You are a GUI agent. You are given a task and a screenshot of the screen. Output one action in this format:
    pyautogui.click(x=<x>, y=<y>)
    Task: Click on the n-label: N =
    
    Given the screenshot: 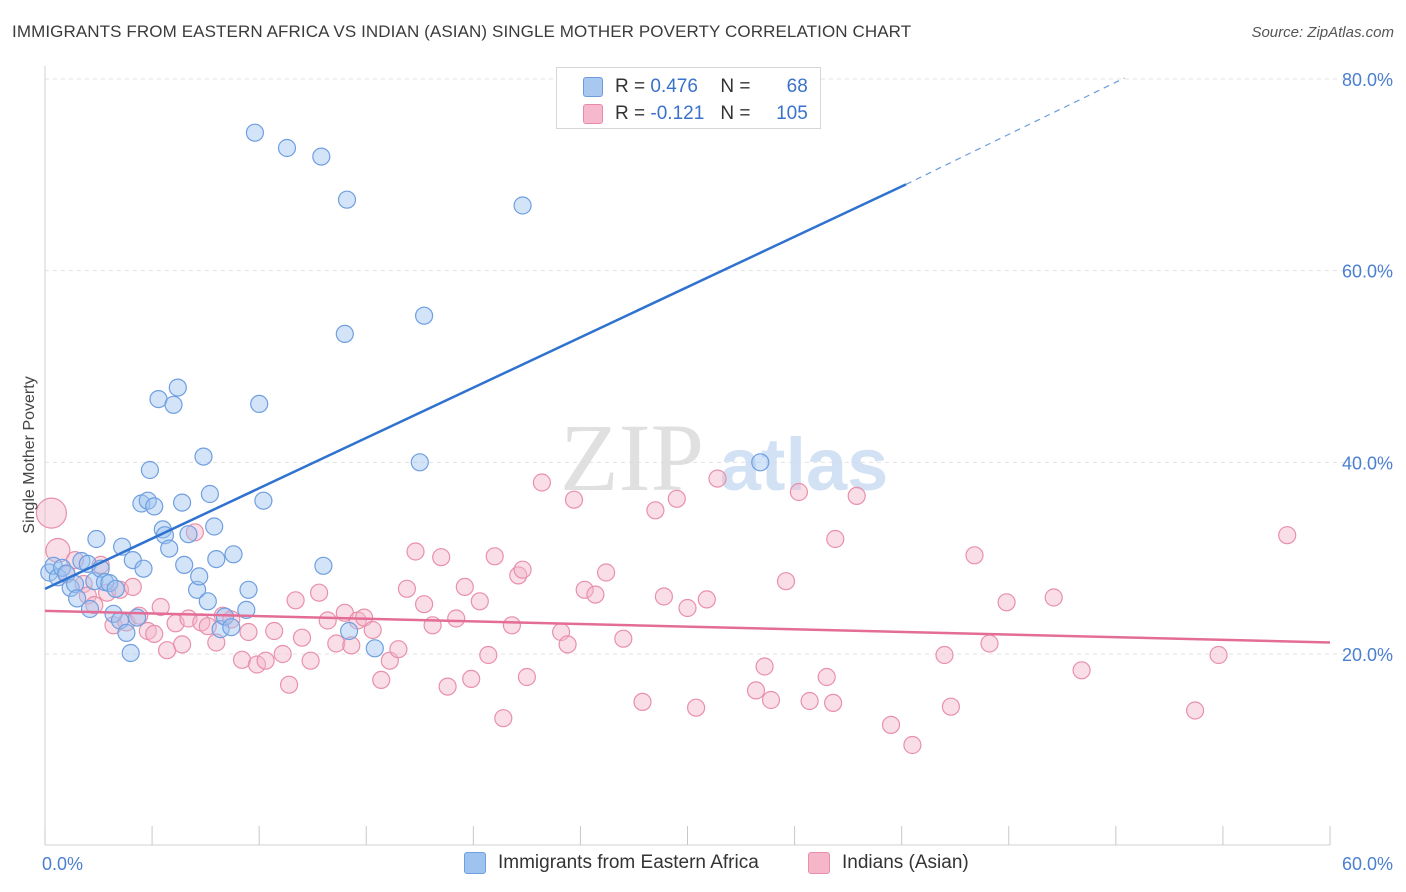 What is the action you would take?
    pyautogui.click(x=735, y=86)
    